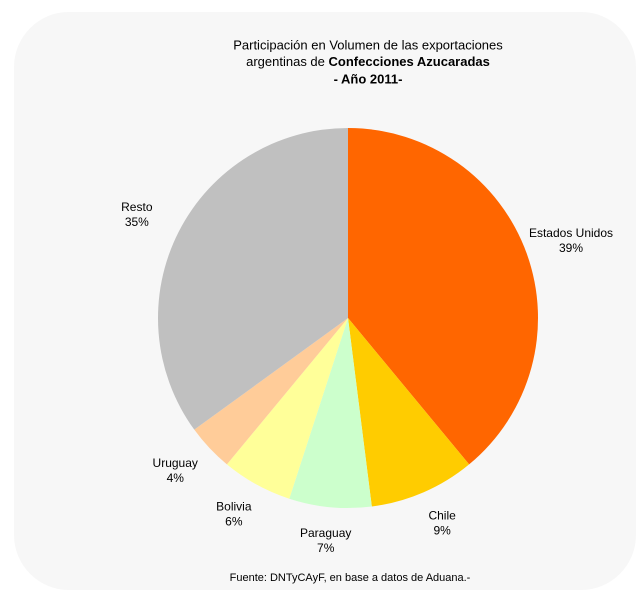 The width and height of the screenshot is (639, 596). I want to click on slice-value-label: 9%, so click(442, 531).